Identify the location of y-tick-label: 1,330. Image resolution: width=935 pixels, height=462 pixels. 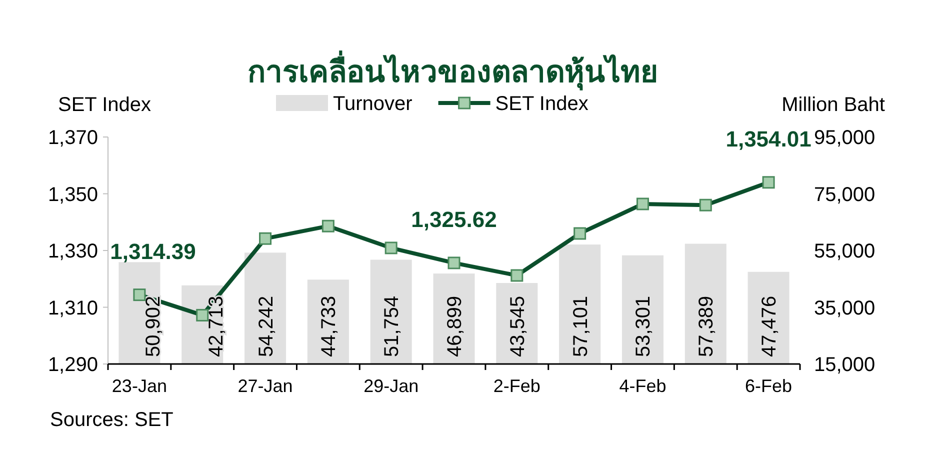
(73, 251).